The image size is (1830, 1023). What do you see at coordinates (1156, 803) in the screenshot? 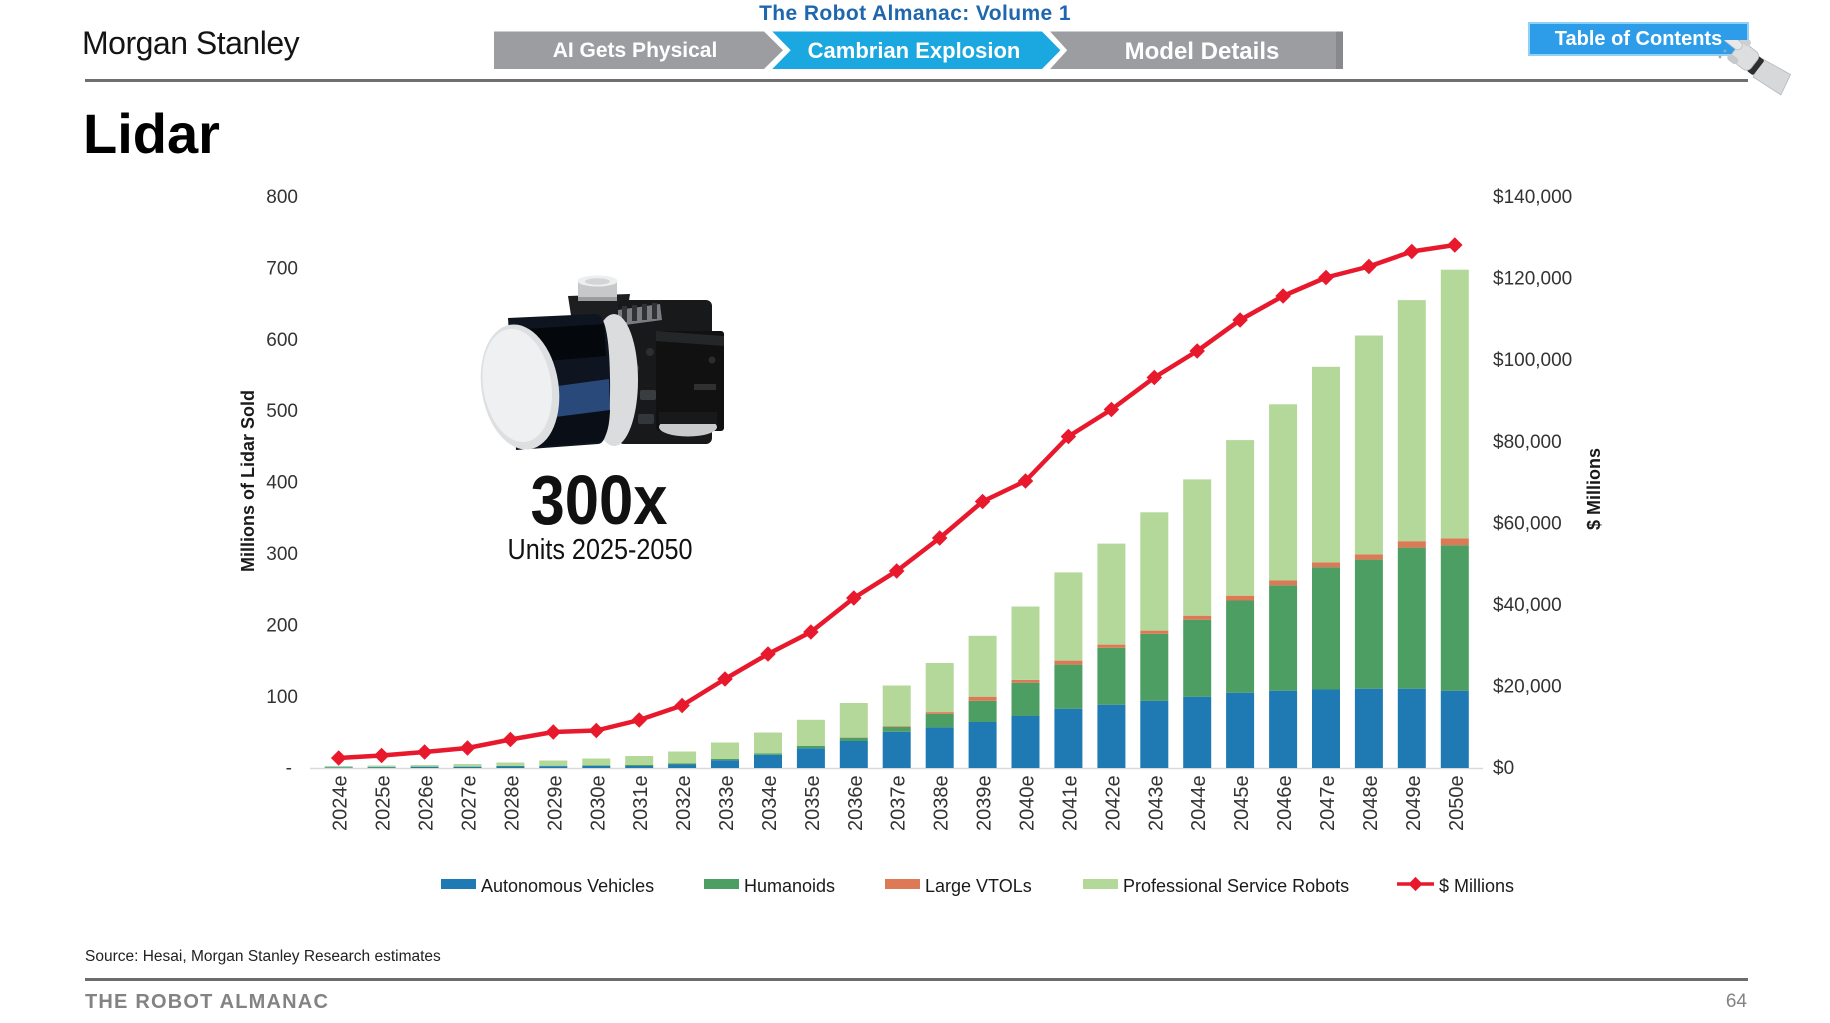
I see `svg-text: 2043e` at bounding box center [1156, 803].